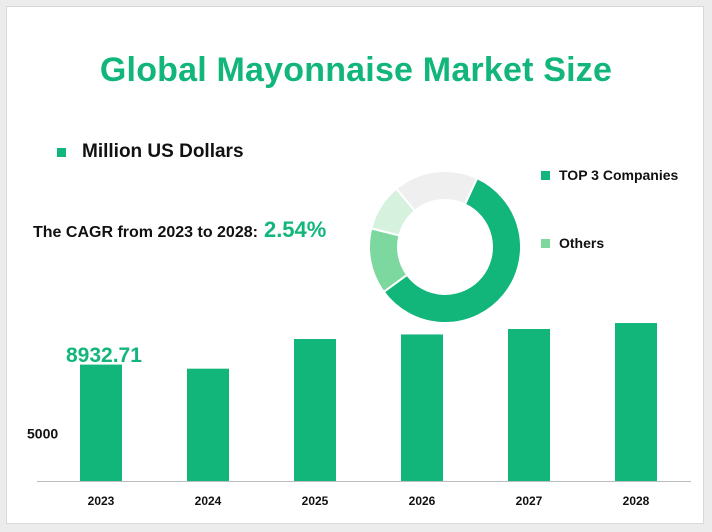 The image size is (712, 532). I want to click on x-tick-label-2023: 2023, so click(101, 501).